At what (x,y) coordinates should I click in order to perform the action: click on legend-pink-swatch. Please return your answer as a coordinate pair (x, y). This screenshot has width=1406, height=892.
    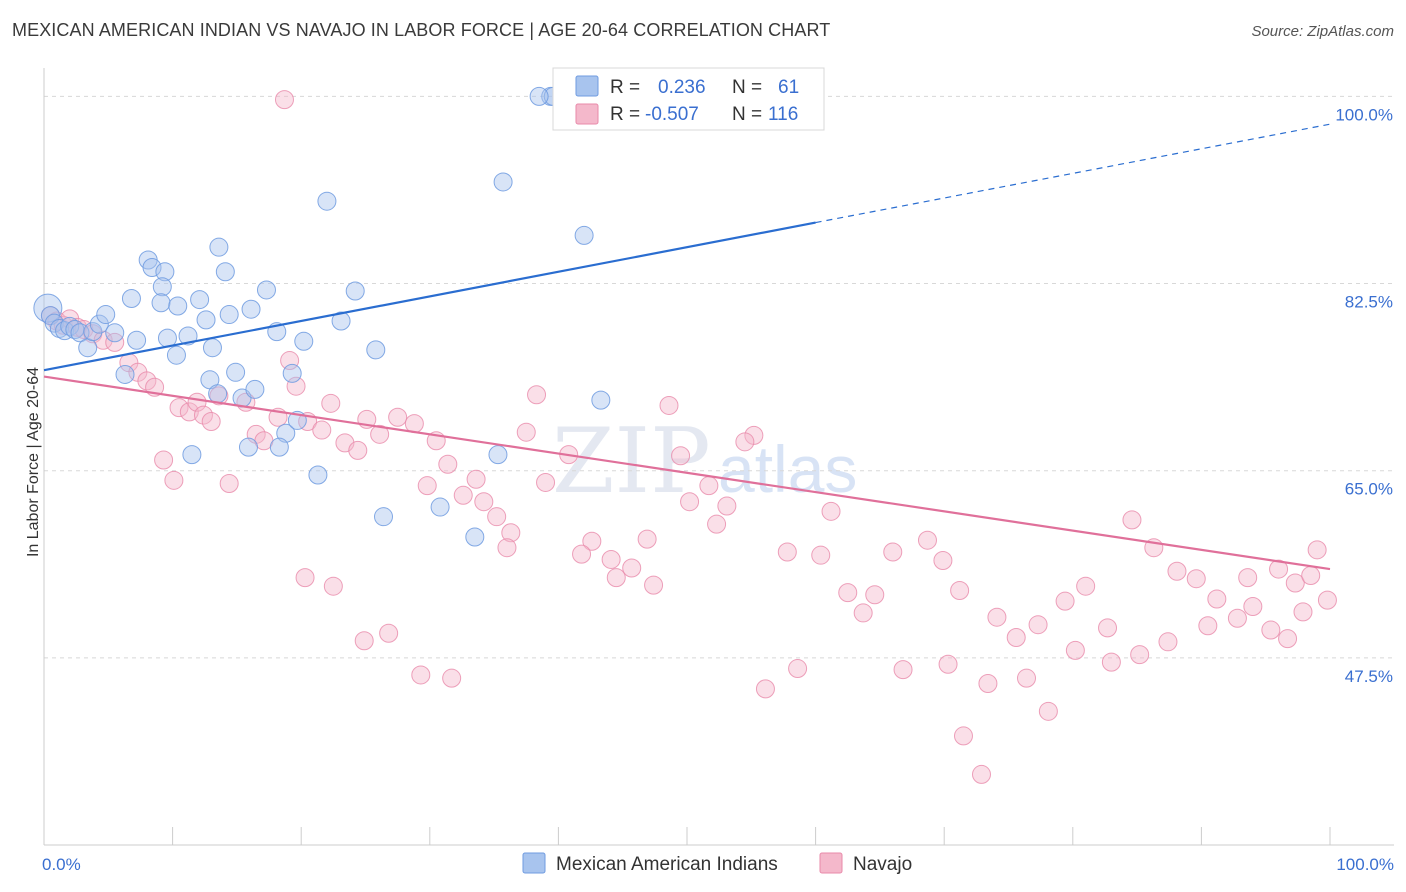
    Looking at the image, I should click on (587, 114).